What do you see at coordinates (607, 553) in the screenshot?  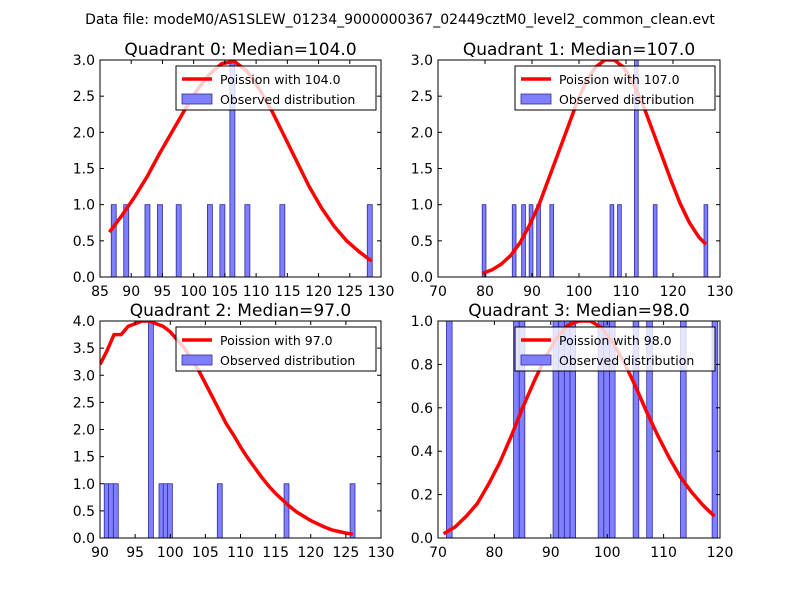 I see `quadrant-3-xtick-label: 100` at bounding box center [607, 553].